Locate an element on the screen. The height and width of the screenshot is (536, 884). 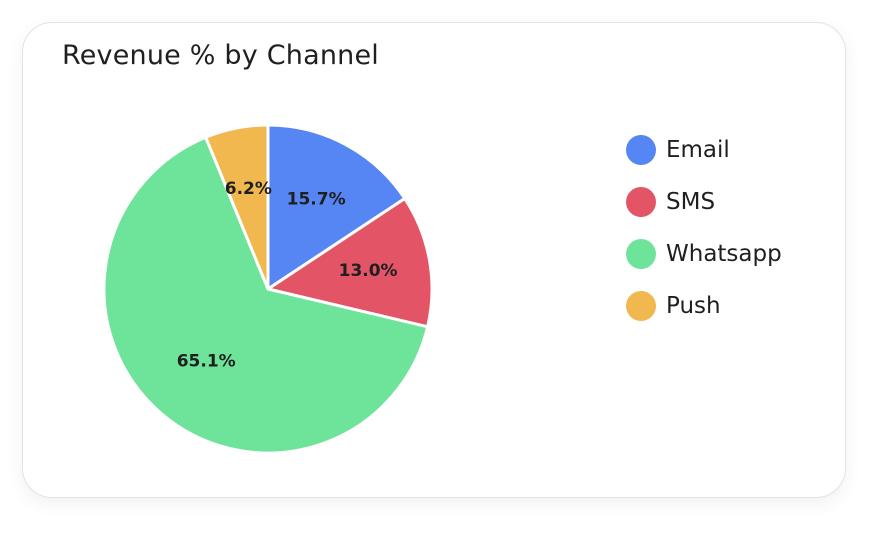
legend-label: SMS is located at coordinates (691, 202).